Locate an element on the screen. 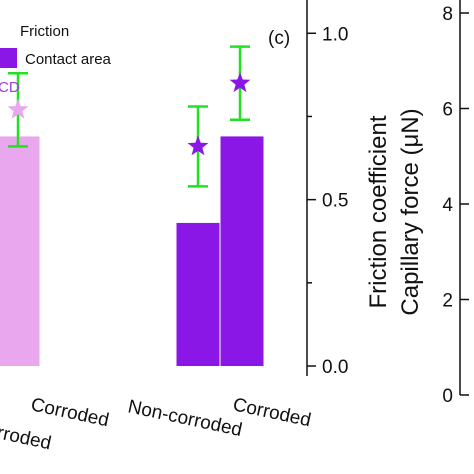  right-axis-label-friction: Friction coefficient is located at coordinates (378, 211).